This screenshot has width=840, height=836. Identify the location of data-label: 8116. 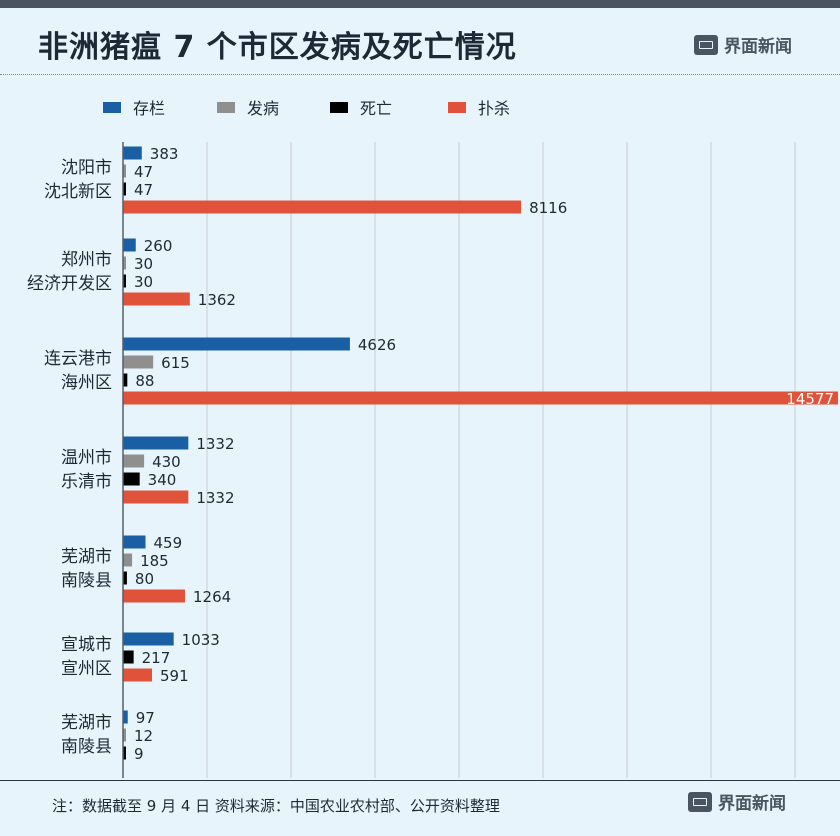
(548, 208).